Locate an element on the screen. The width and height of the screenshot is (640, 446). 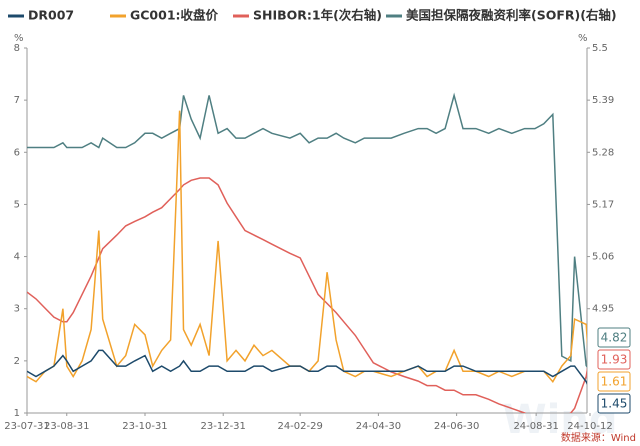
right-unit: % is located at coordinates (583, 38).